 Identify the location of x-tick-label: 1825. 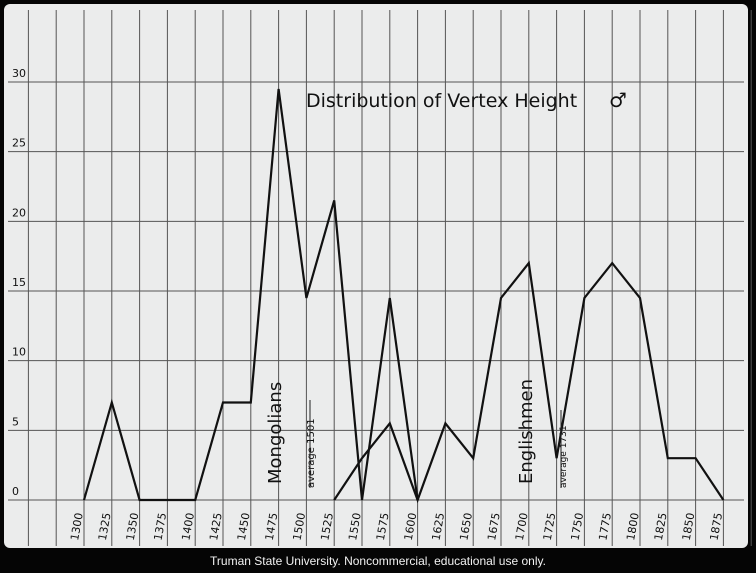
(661, 527).